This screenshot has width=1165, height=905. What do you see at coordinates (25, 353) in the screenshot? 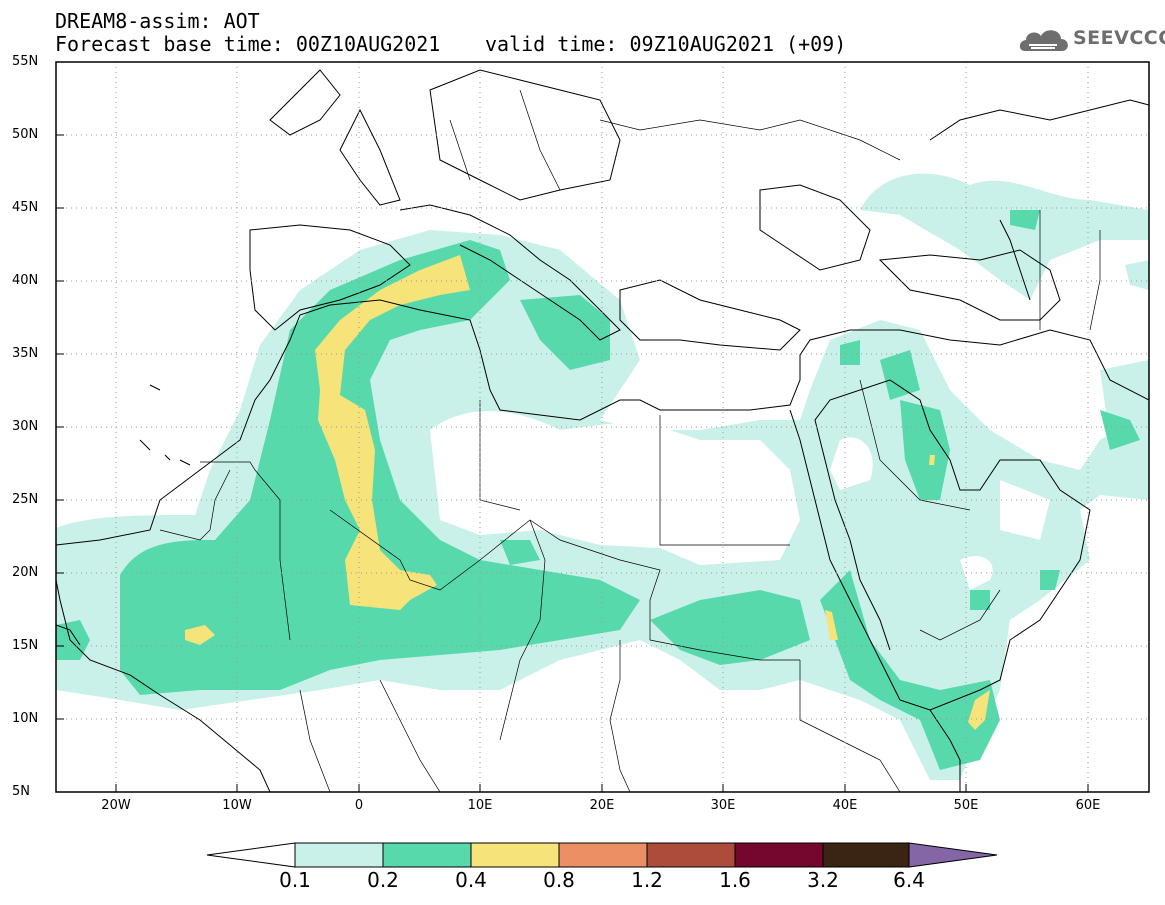
I see `lat-label: 35N` at bounding box center [25, 353].